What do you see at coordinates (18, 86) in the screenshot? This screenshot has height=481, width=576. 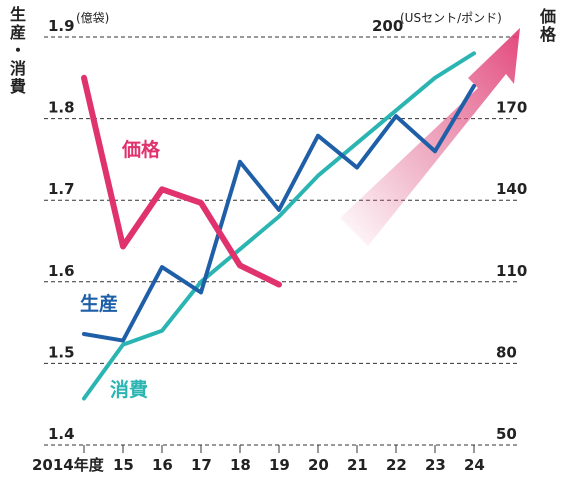 I see `axis-title-char: 費` at bounding box center [18, 86].